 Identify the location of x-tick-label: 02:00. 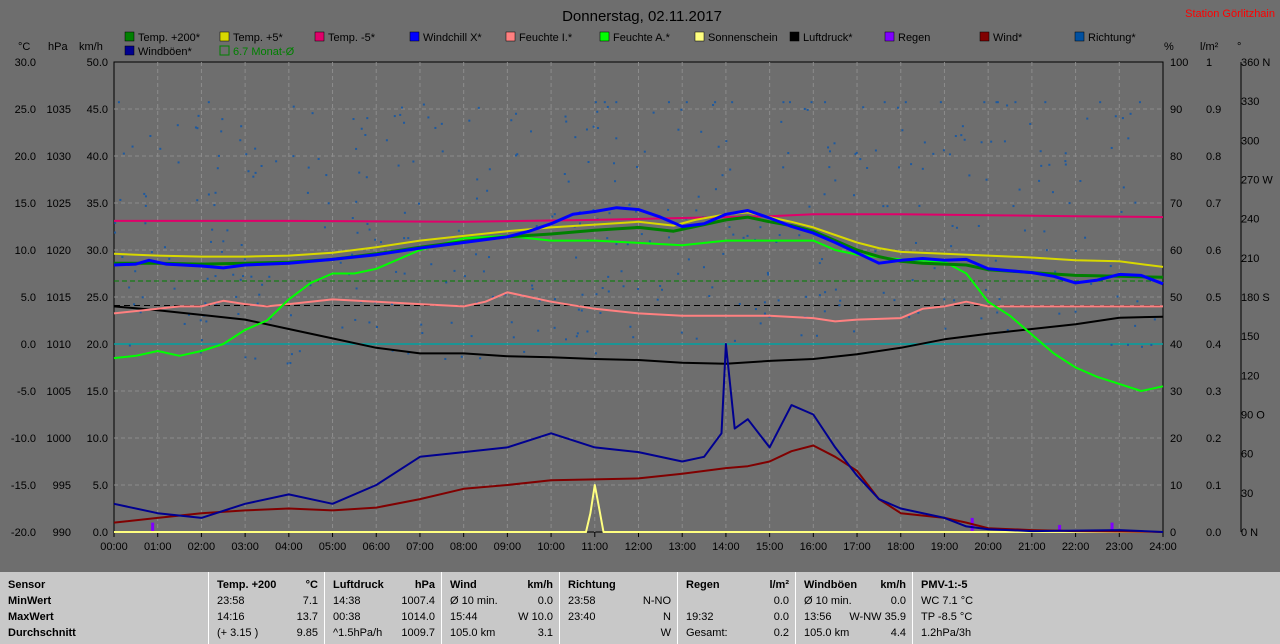
(202, 547).